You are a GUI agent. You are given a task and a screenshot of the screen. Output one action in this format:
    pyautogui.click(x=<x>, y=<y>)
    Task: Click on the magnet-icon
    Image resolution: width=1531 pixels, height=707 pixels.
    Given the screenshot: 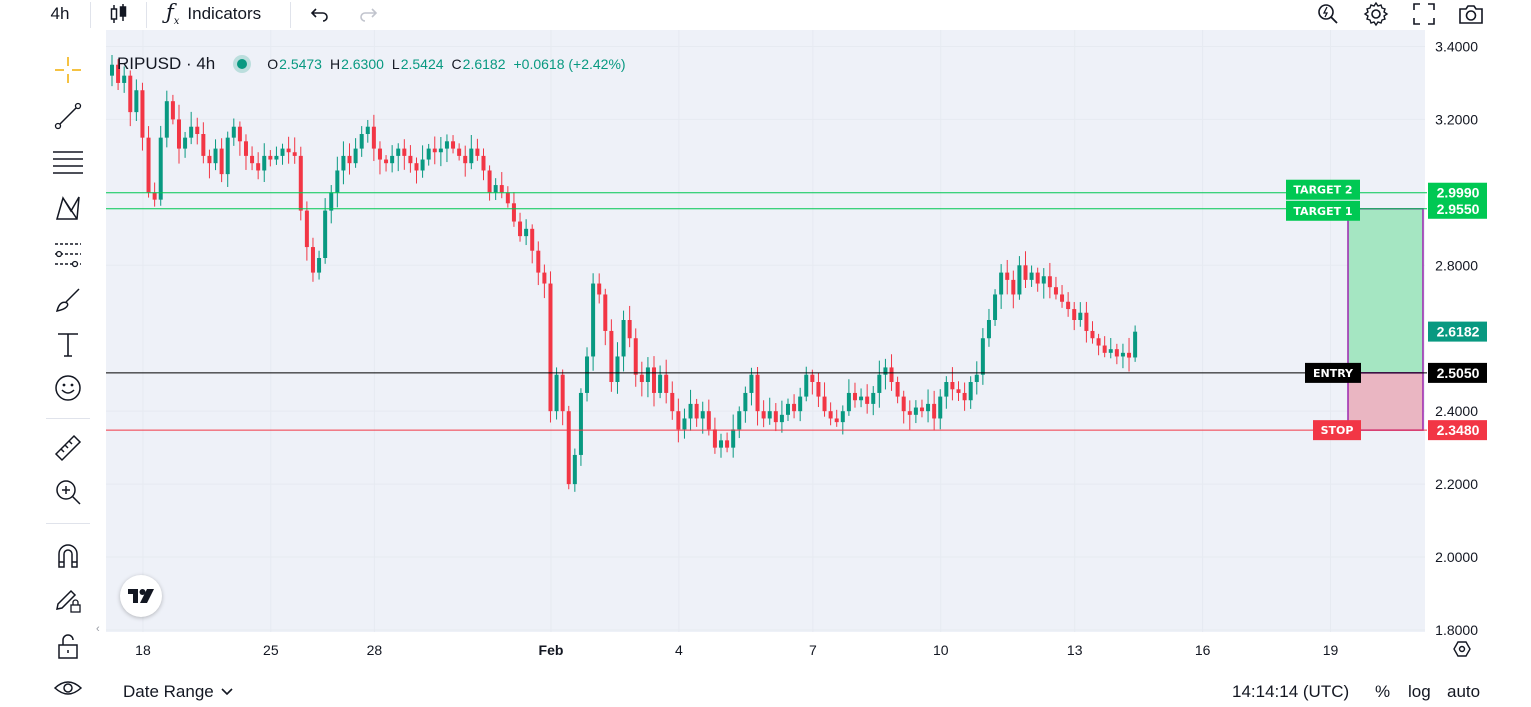 What is the action you would take?
    pyautogui.click(x=68, y=556)
    